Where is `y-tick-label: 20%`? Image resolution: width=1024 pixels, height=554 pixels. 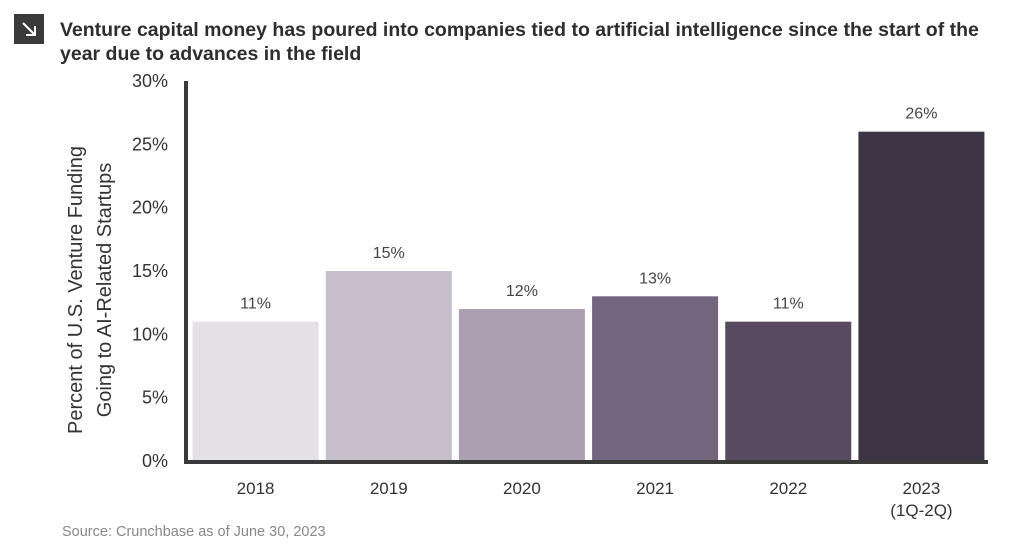
y-tick-label: 20% is located at coordinates (150, 208).